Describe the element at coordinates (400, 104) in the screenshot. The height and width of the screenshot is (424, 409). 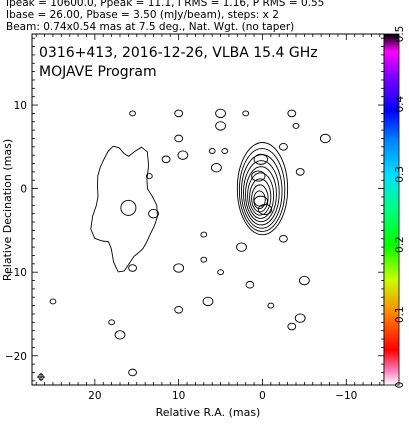
I see `colorbar-tick-label: 0.4` at that location.